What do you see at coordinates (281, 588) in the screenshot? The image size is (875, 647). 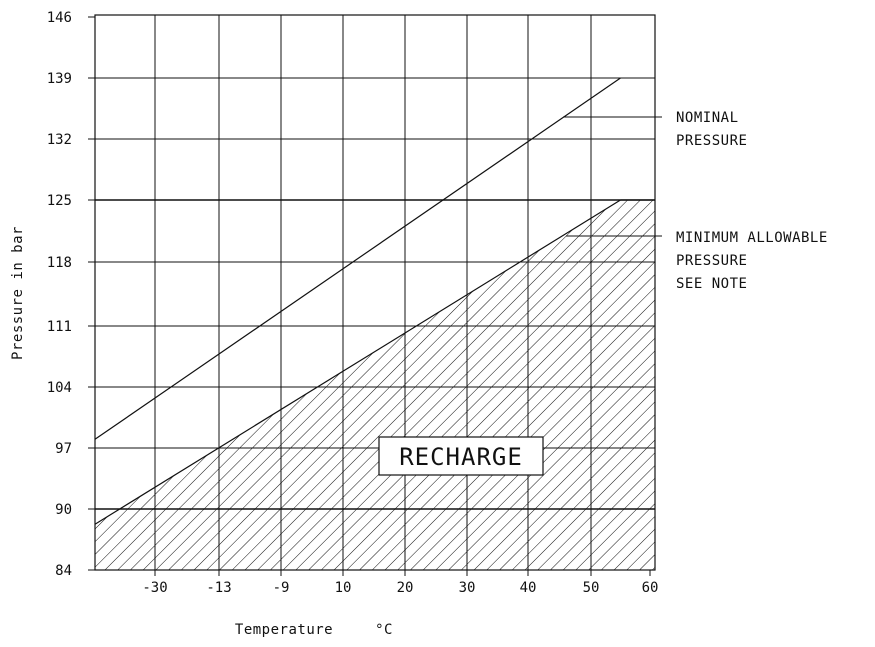 I see `x-tick-label: -9` at bounding box center [281, 588].